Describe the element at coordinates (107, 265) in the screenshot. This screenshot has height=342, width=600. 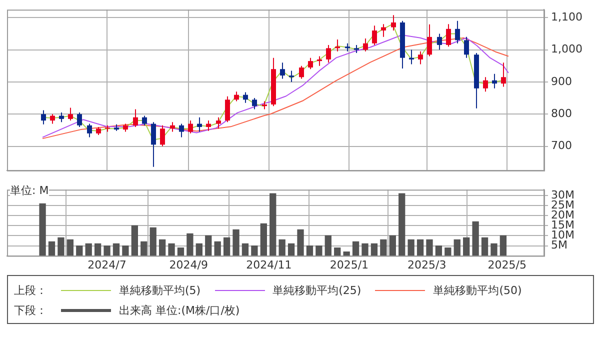
I see `x-tick-label: 2024/7` at that location.